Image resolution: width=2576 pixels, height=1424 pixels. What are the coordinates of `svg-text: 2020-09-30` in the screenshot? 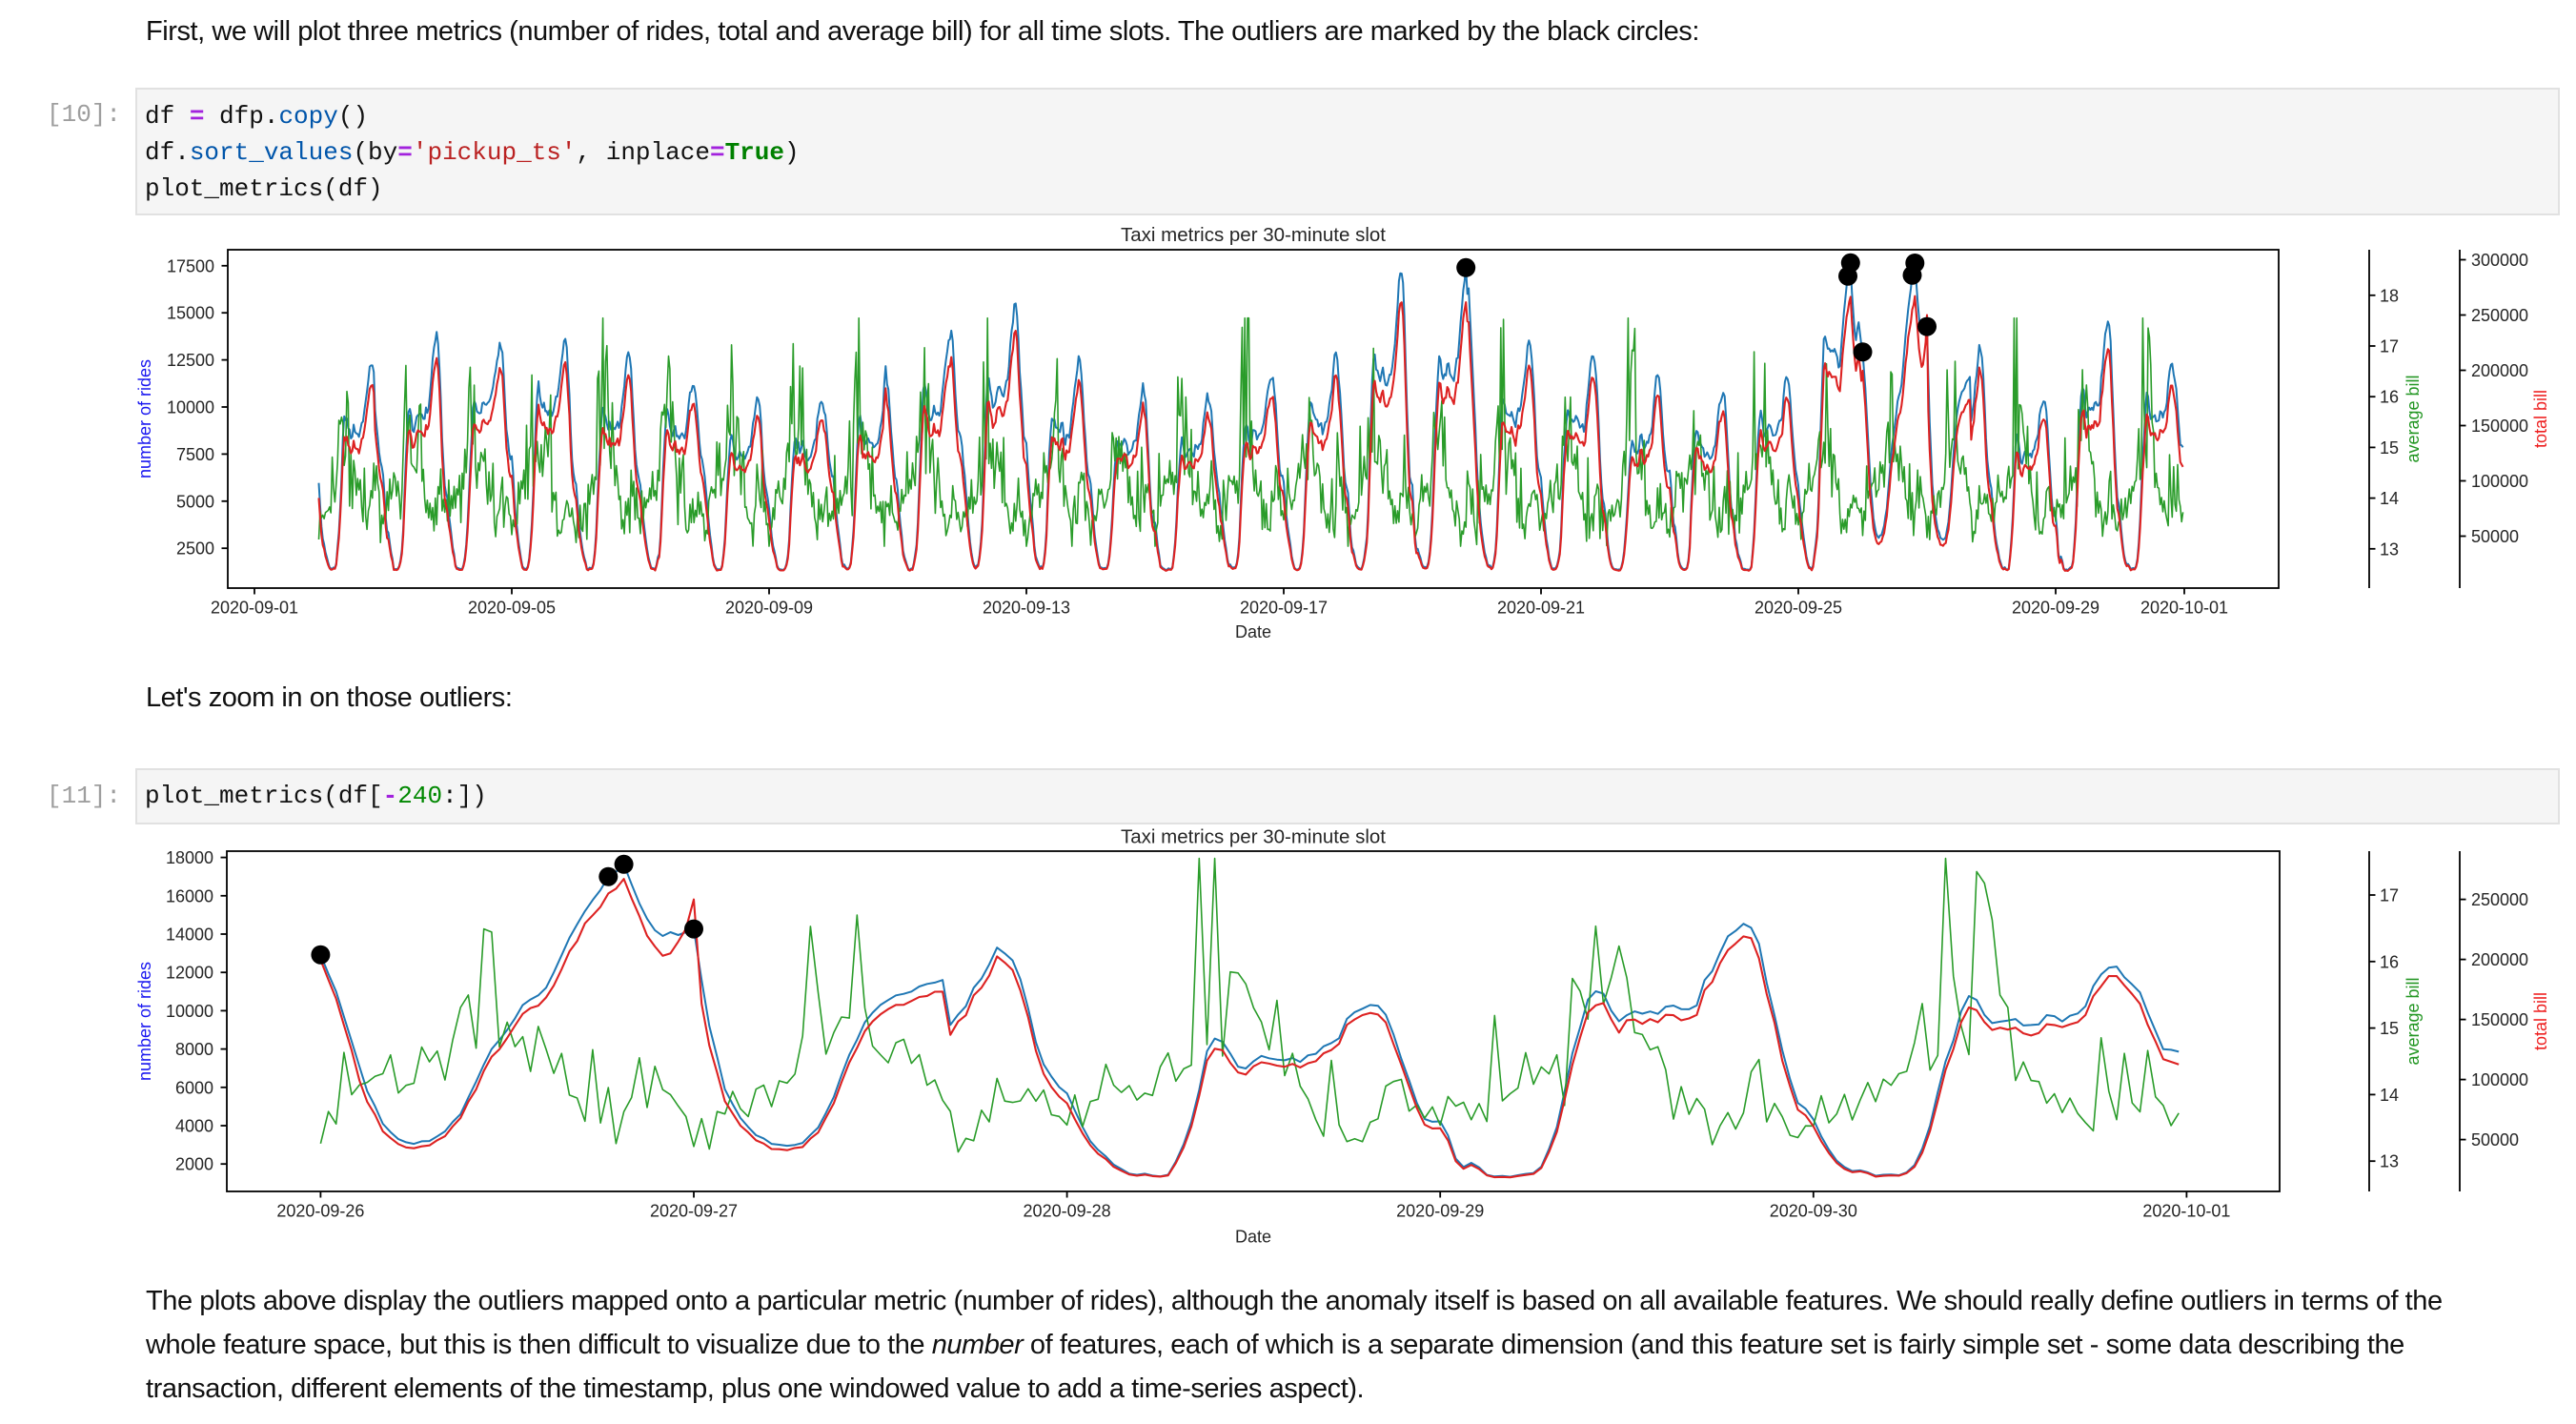 It's located at (1814, 1211).